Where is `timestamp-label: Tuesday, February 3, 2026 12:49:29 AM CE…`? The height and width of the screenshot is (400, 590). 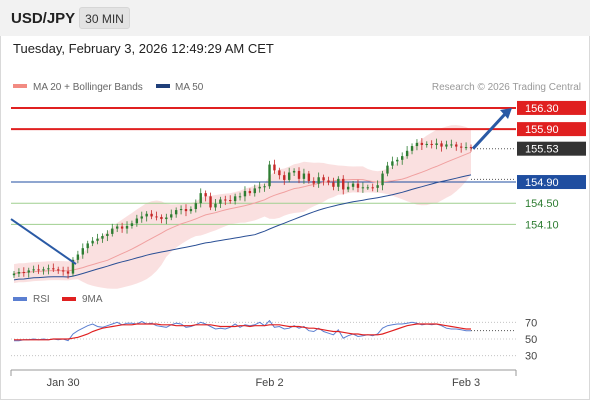 timestamp-label: Tuesday, February 3, 2026 12:49:29 AM CE… is located at coordinates (143, 48).